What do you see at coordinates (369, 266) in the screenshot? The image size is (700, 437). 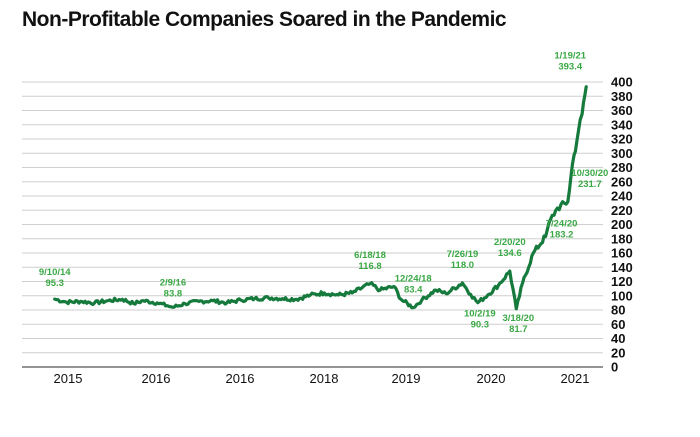 I see `annotation-value: 116.8` at bounding box center [369, 266].